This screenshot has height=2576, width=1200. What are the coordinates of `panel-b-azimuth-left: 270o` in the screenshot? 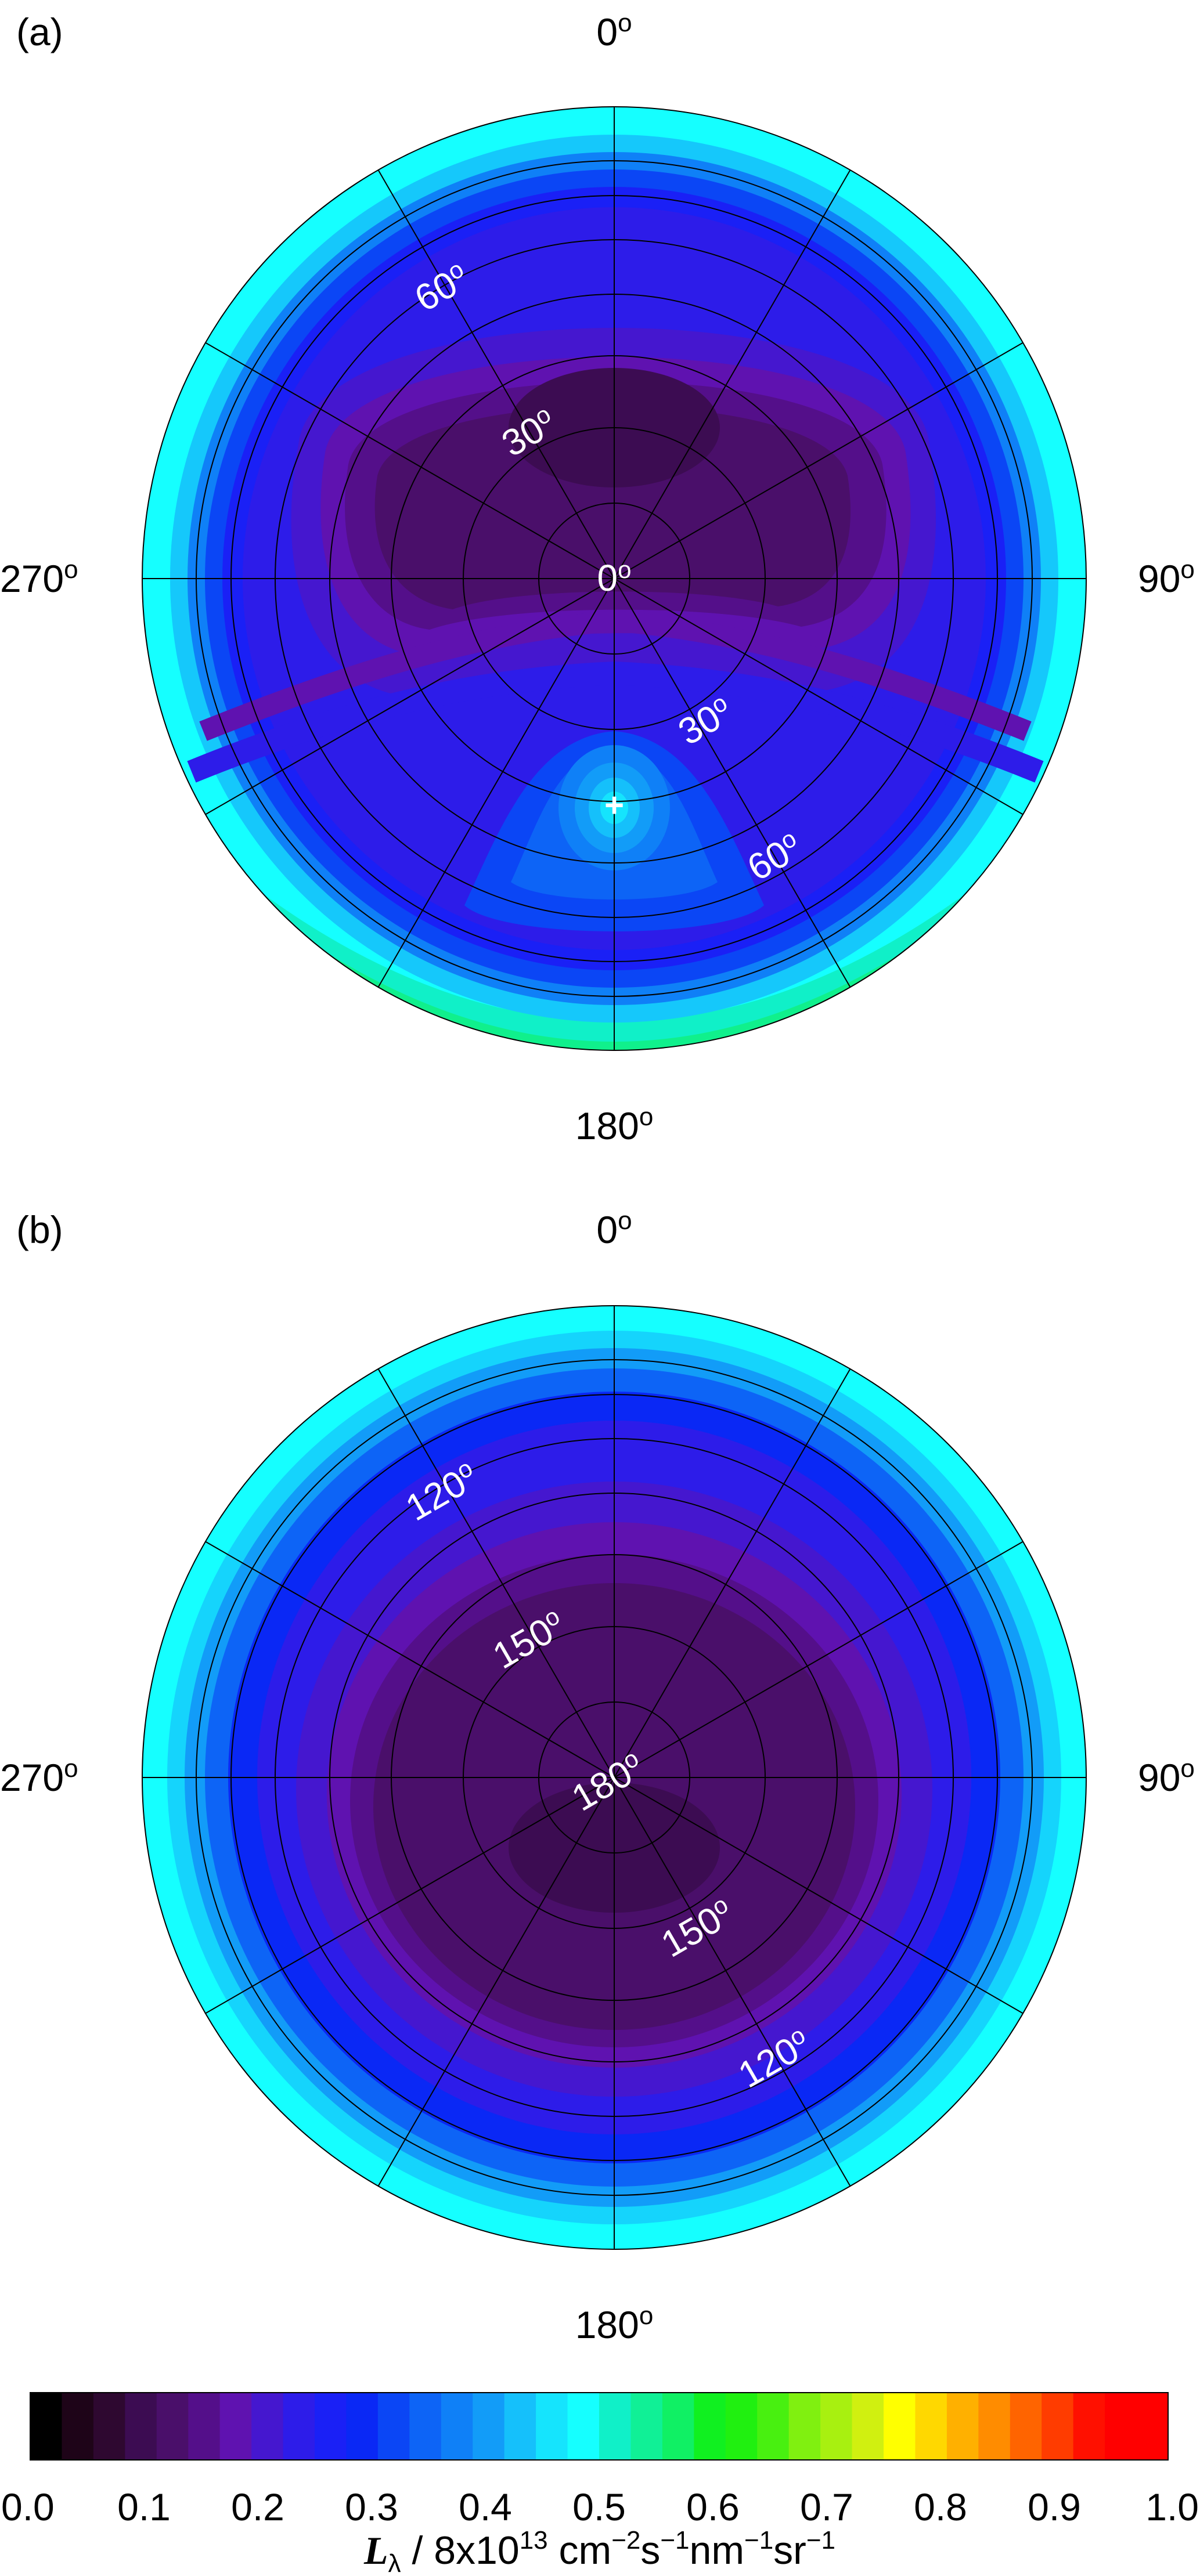 It's located at (39, 1776).